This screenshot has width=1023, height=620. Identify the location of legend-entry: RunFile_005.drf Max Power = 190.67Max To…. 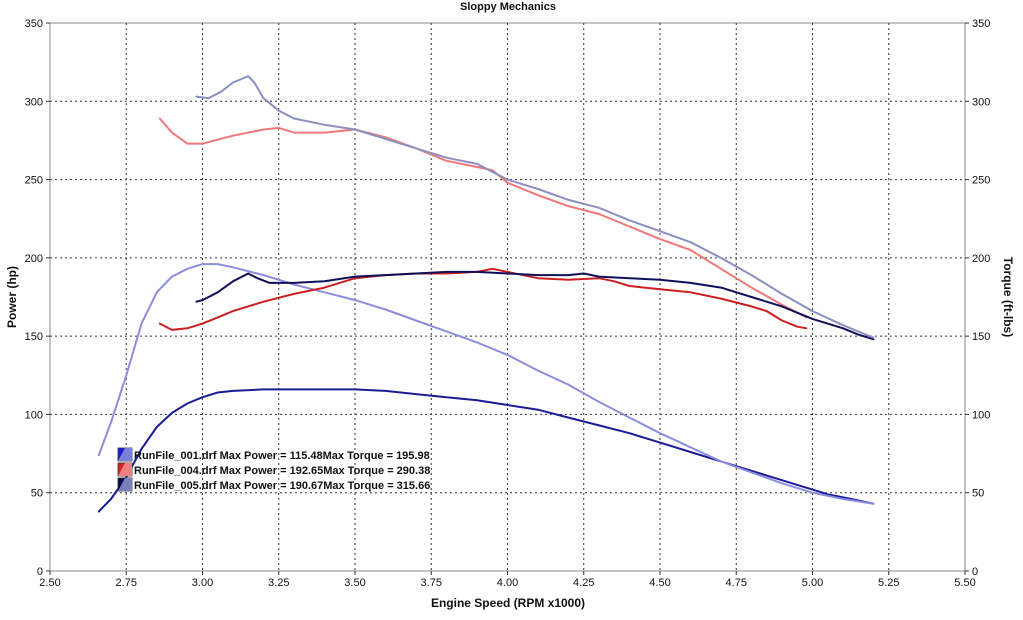
(273, 484).